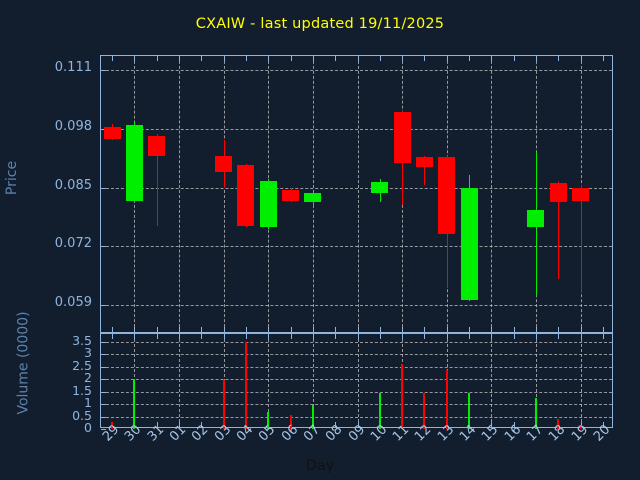  I want to click on price-axis-title: Price, so click(12, 178).